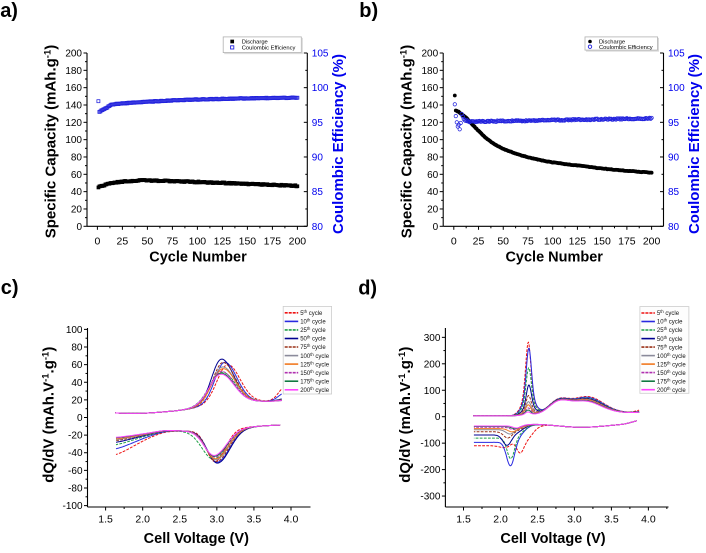 Image resolution: width=706 pixels, height=553 pixels. Describe the element at coordinates (10, 288) in the screenshot. I see `svg-text: c)` at that location.